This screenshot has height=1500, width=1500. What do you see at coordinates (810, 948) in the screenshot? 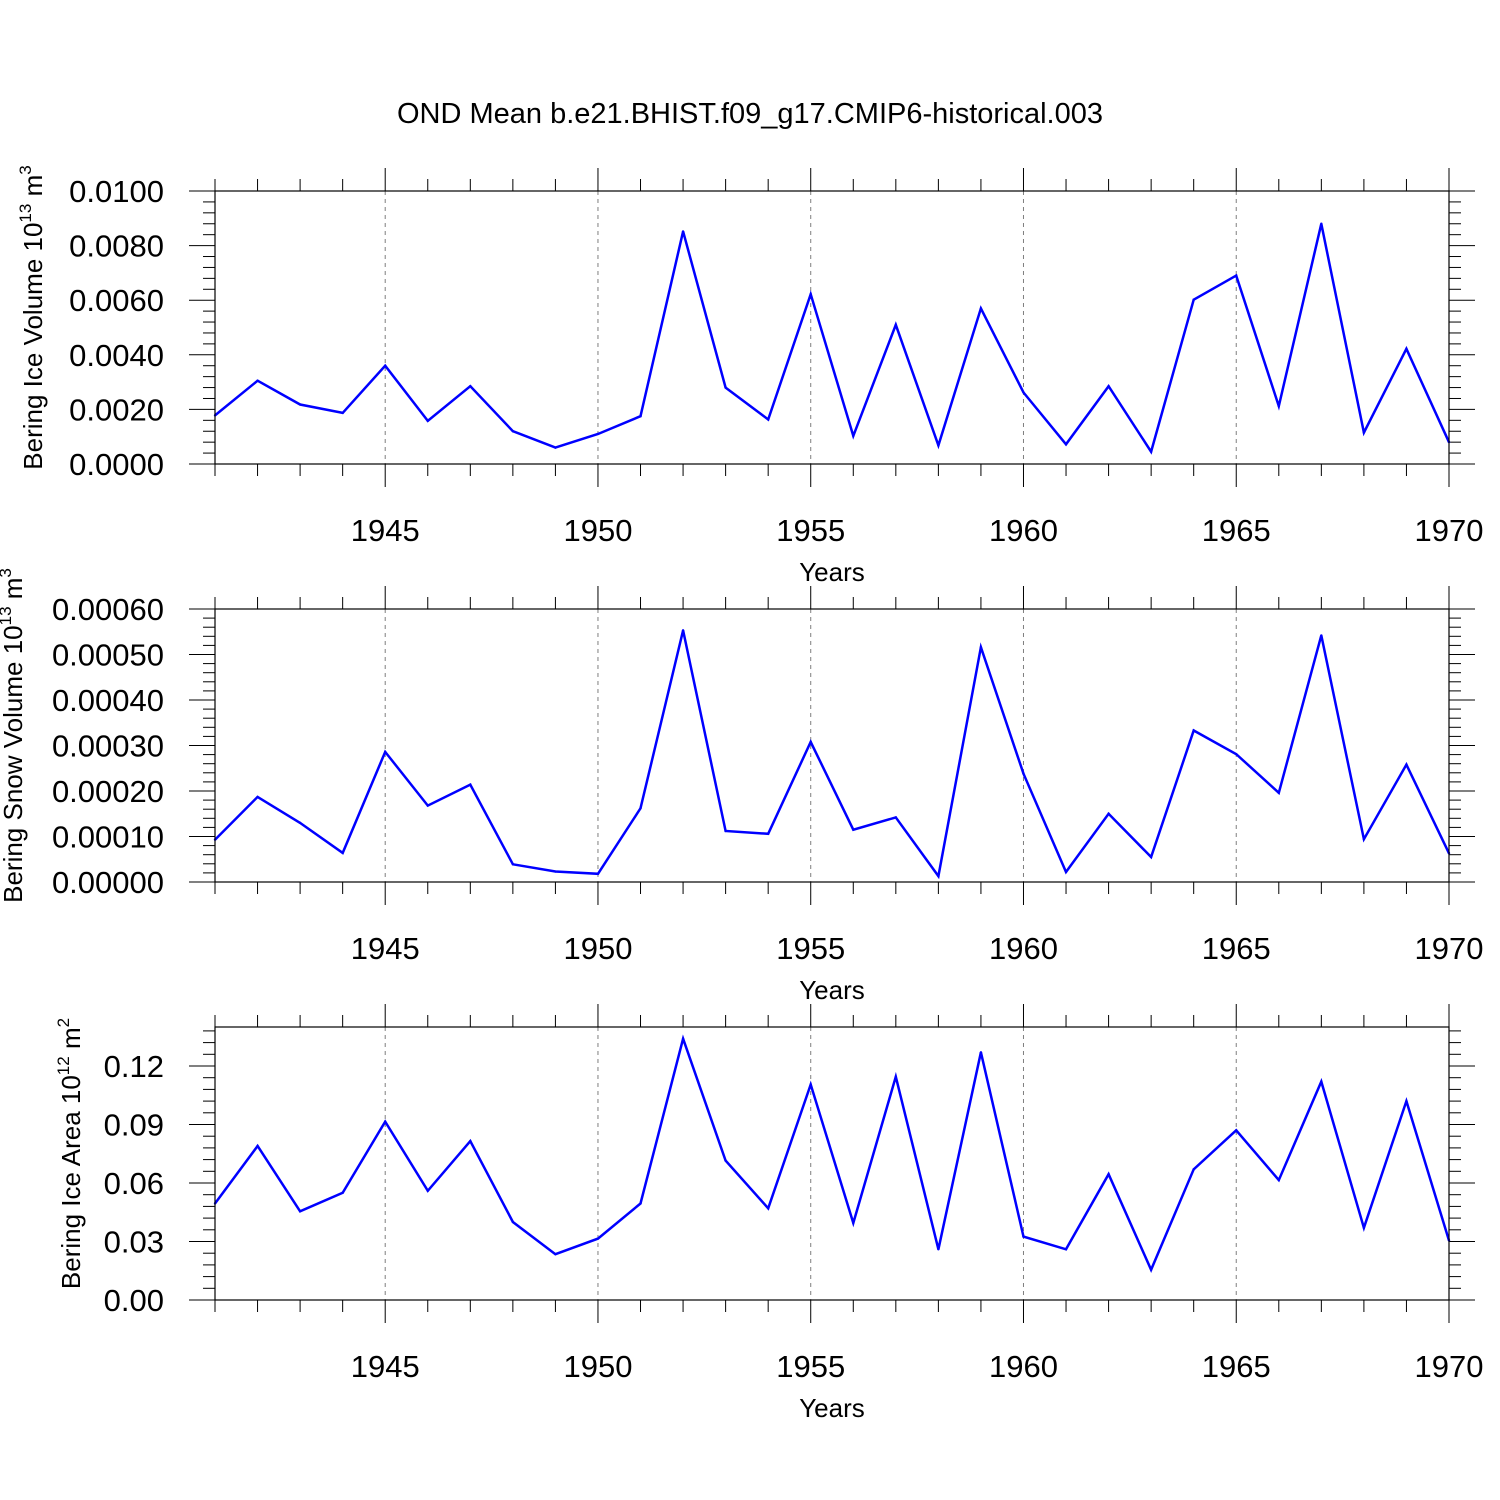
I see `x-tick-label: 1955` at bounding box center [810, 948].